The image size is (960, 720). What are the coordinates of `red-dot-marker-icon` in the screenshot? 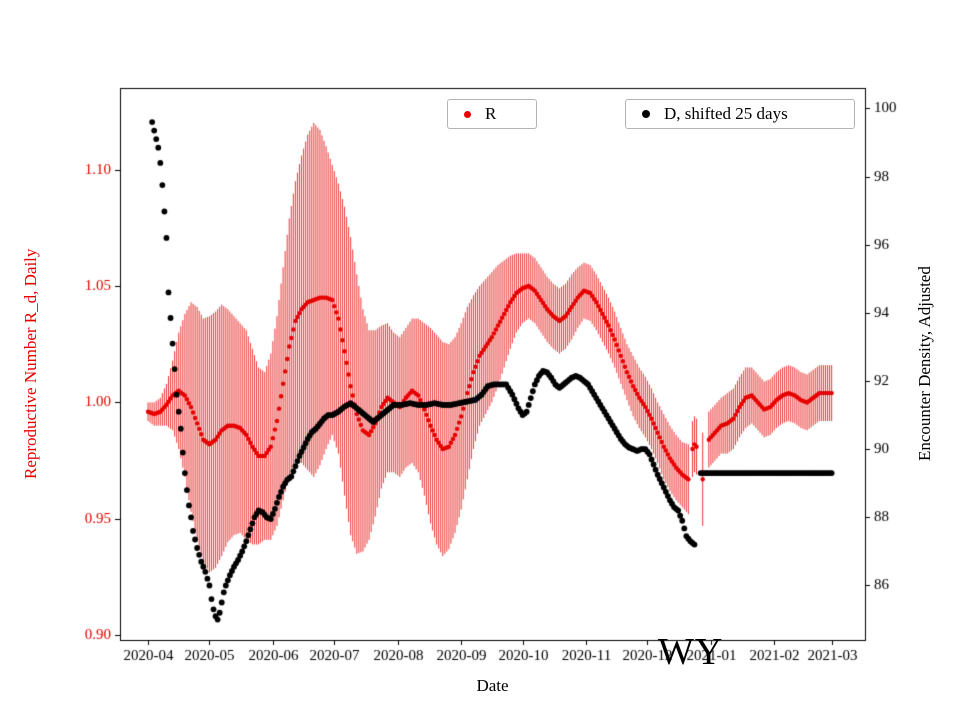 It's located at (467, 114).